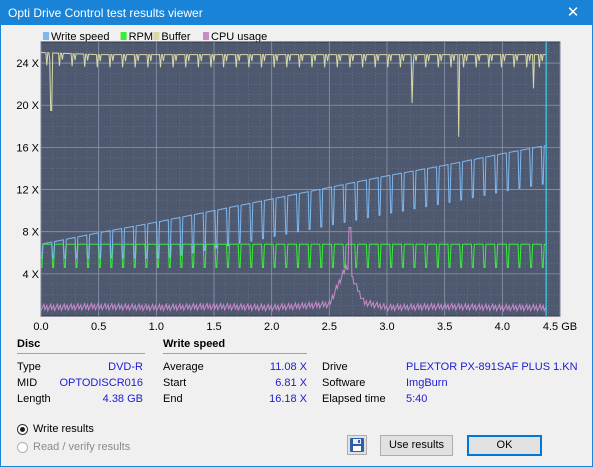 This screenshot has height=467, width=593. What do you see at coordinates (444, 327) in the screenshot?
I see `x-tick-label: 3.5` at bounding box center [444, 327].